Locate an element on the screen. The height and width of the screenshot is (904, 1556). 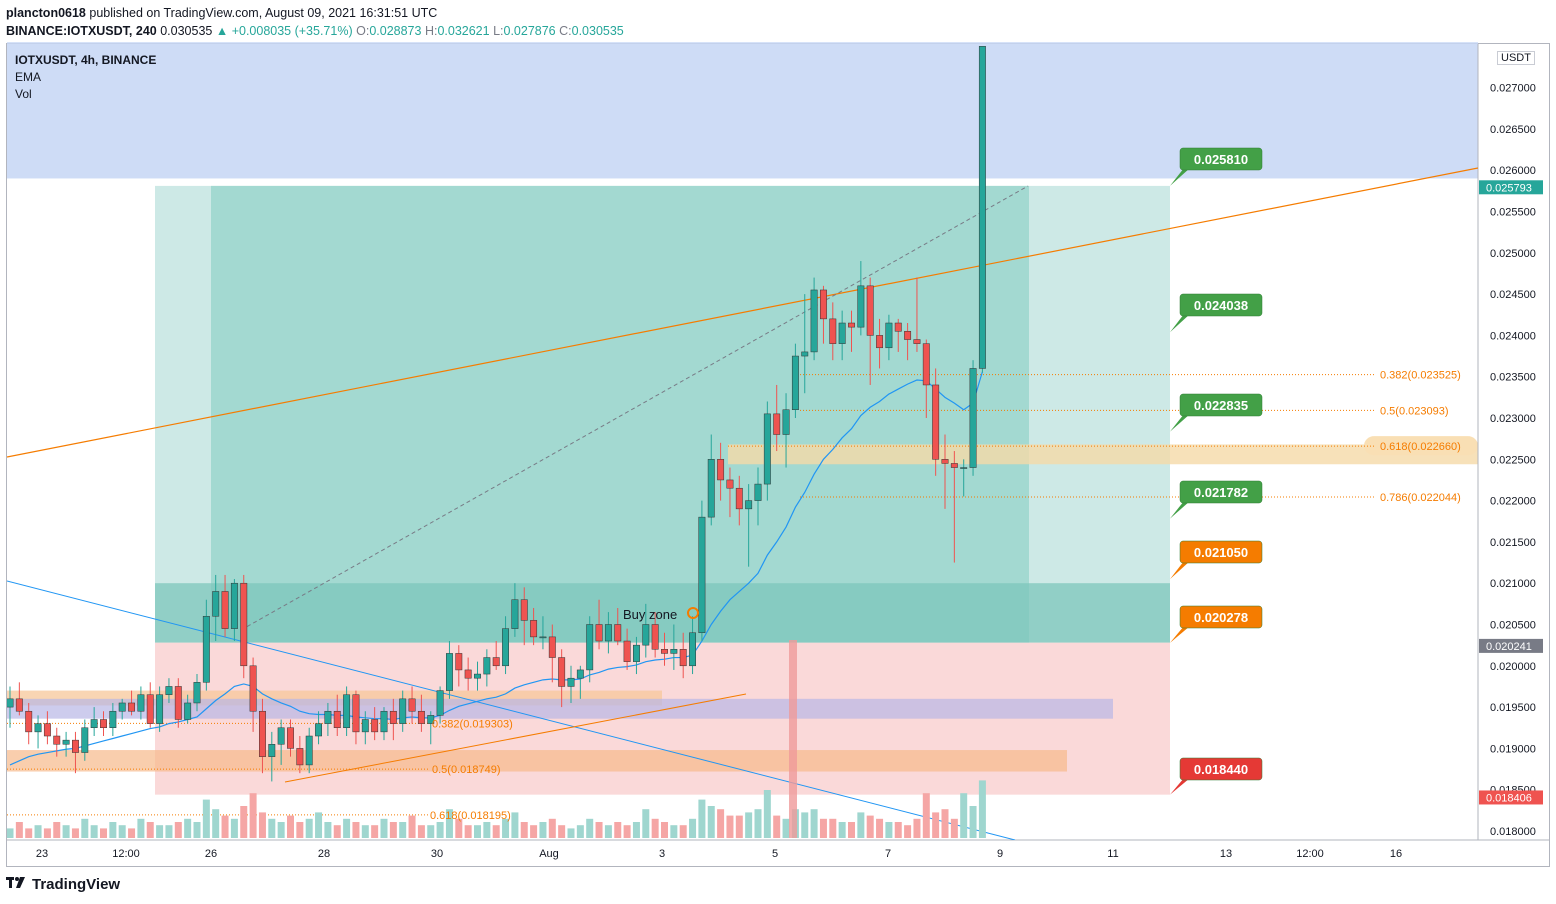
legend-ema: EMA is located at coordinates (28, 77).